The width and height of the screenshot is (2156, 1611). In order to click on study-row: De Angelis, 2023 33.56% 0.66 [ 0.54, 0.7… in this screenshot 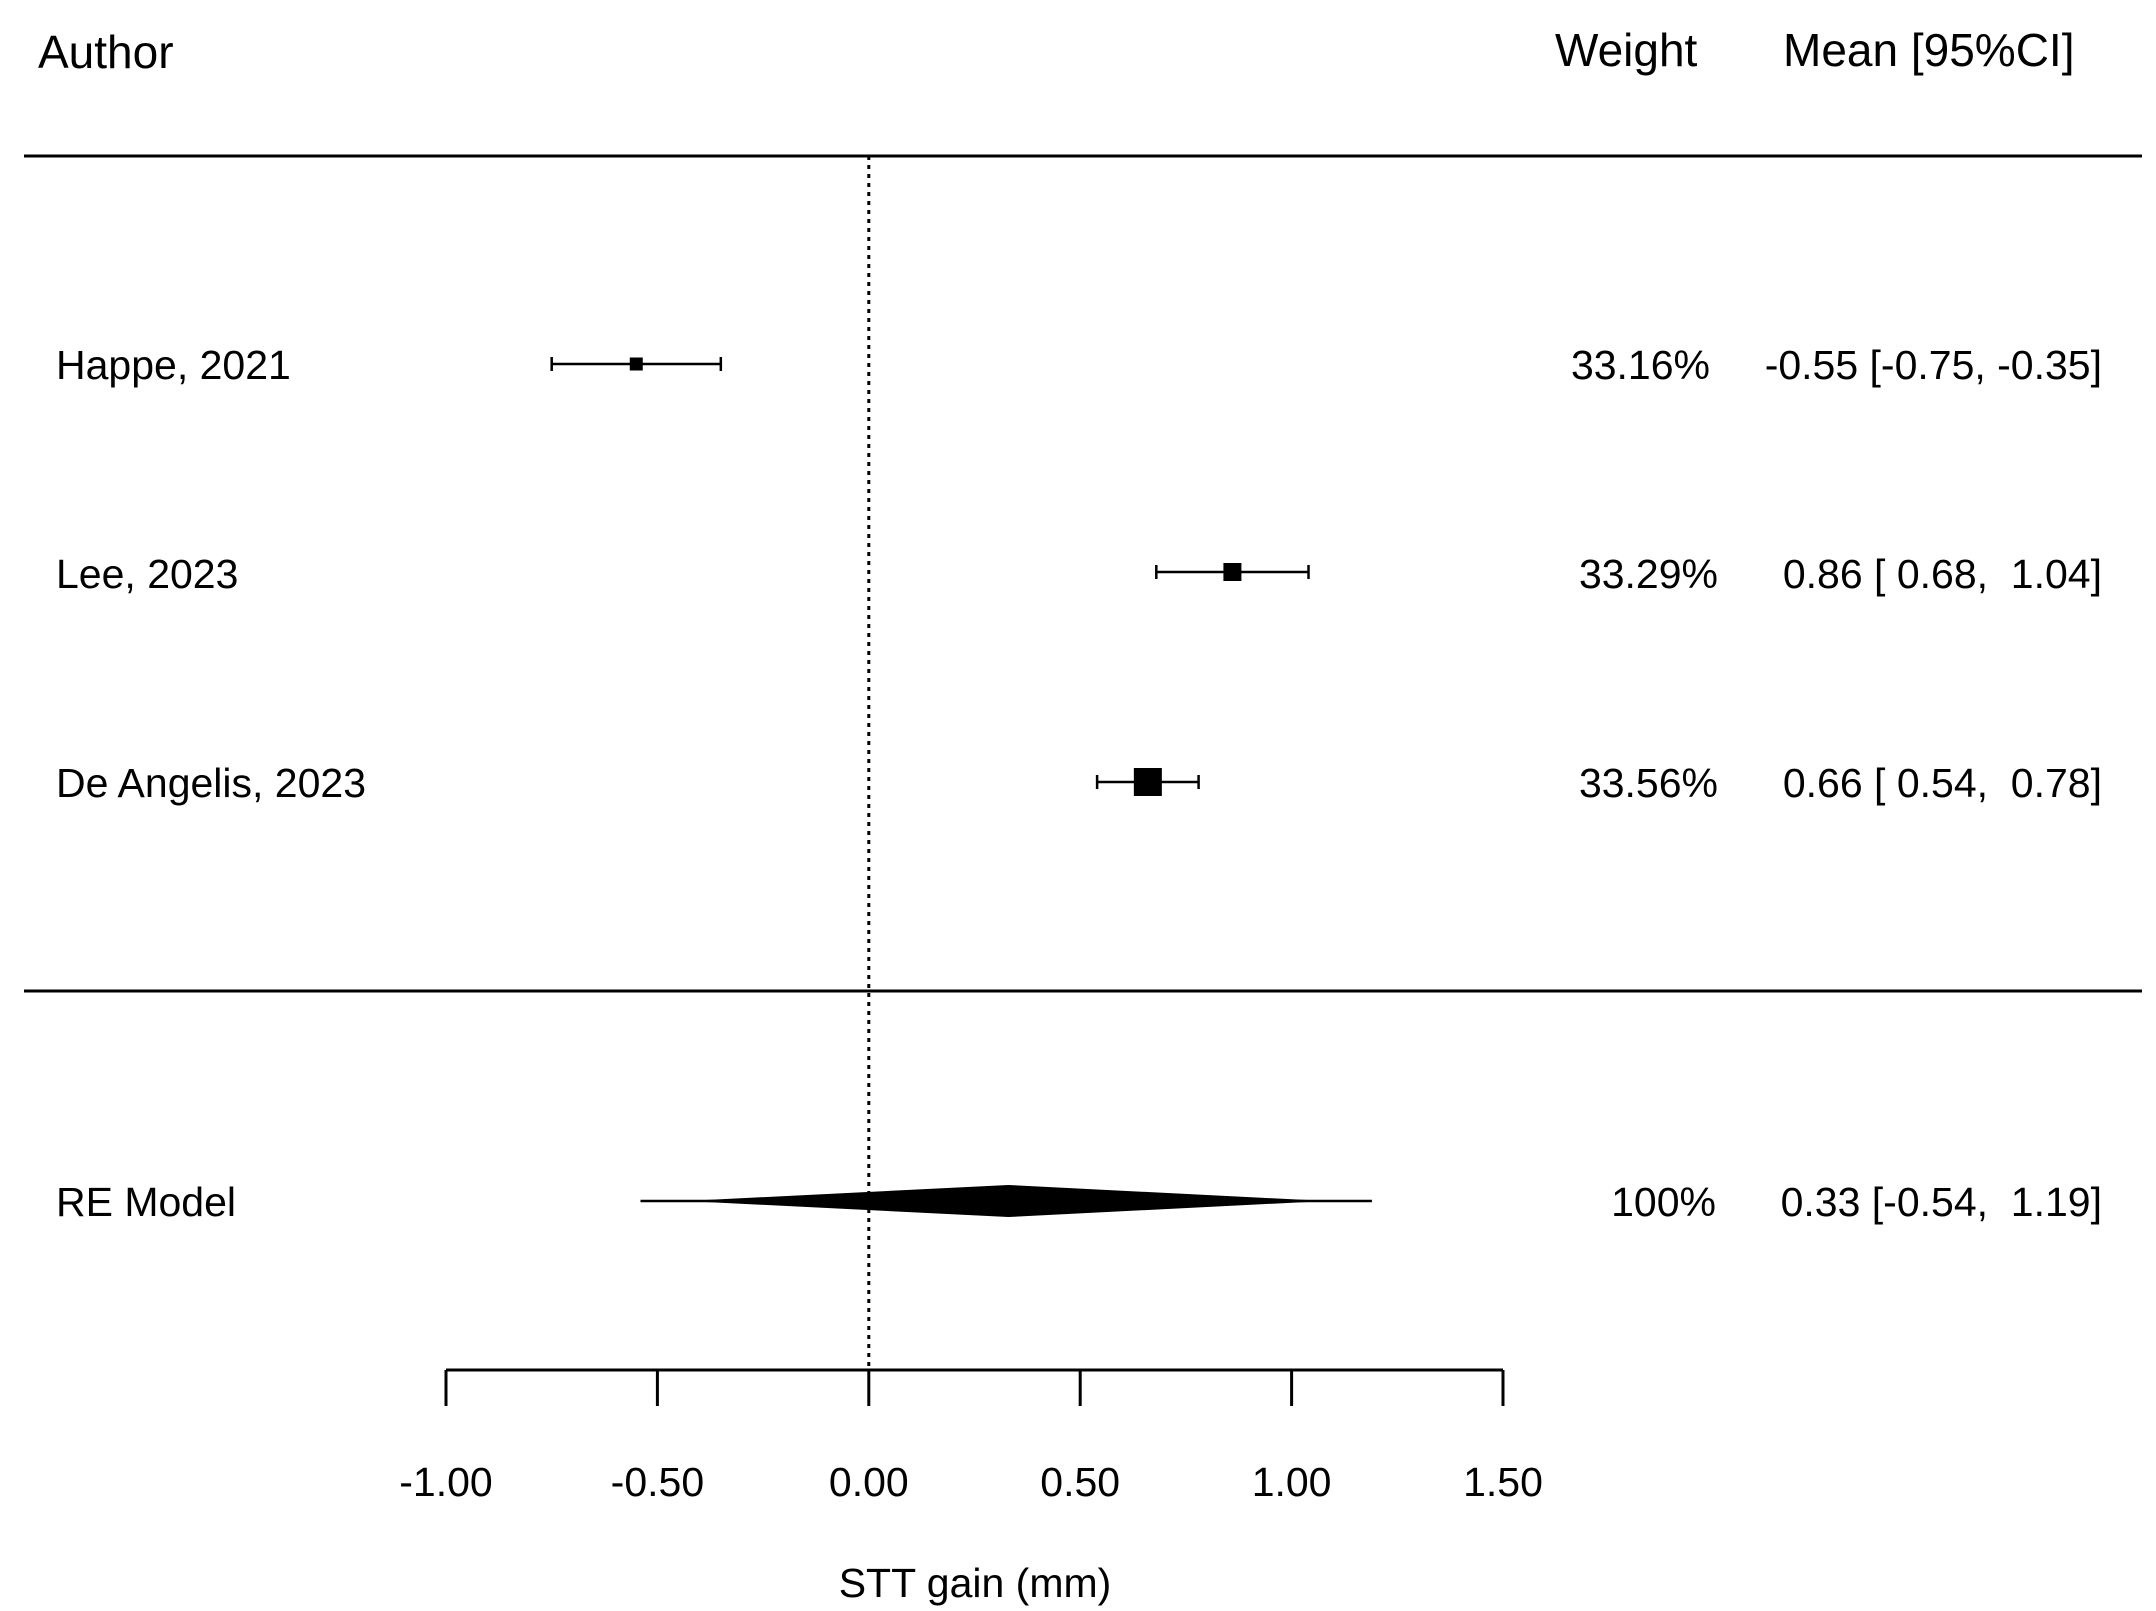, I will do `click(1079, 783)`.